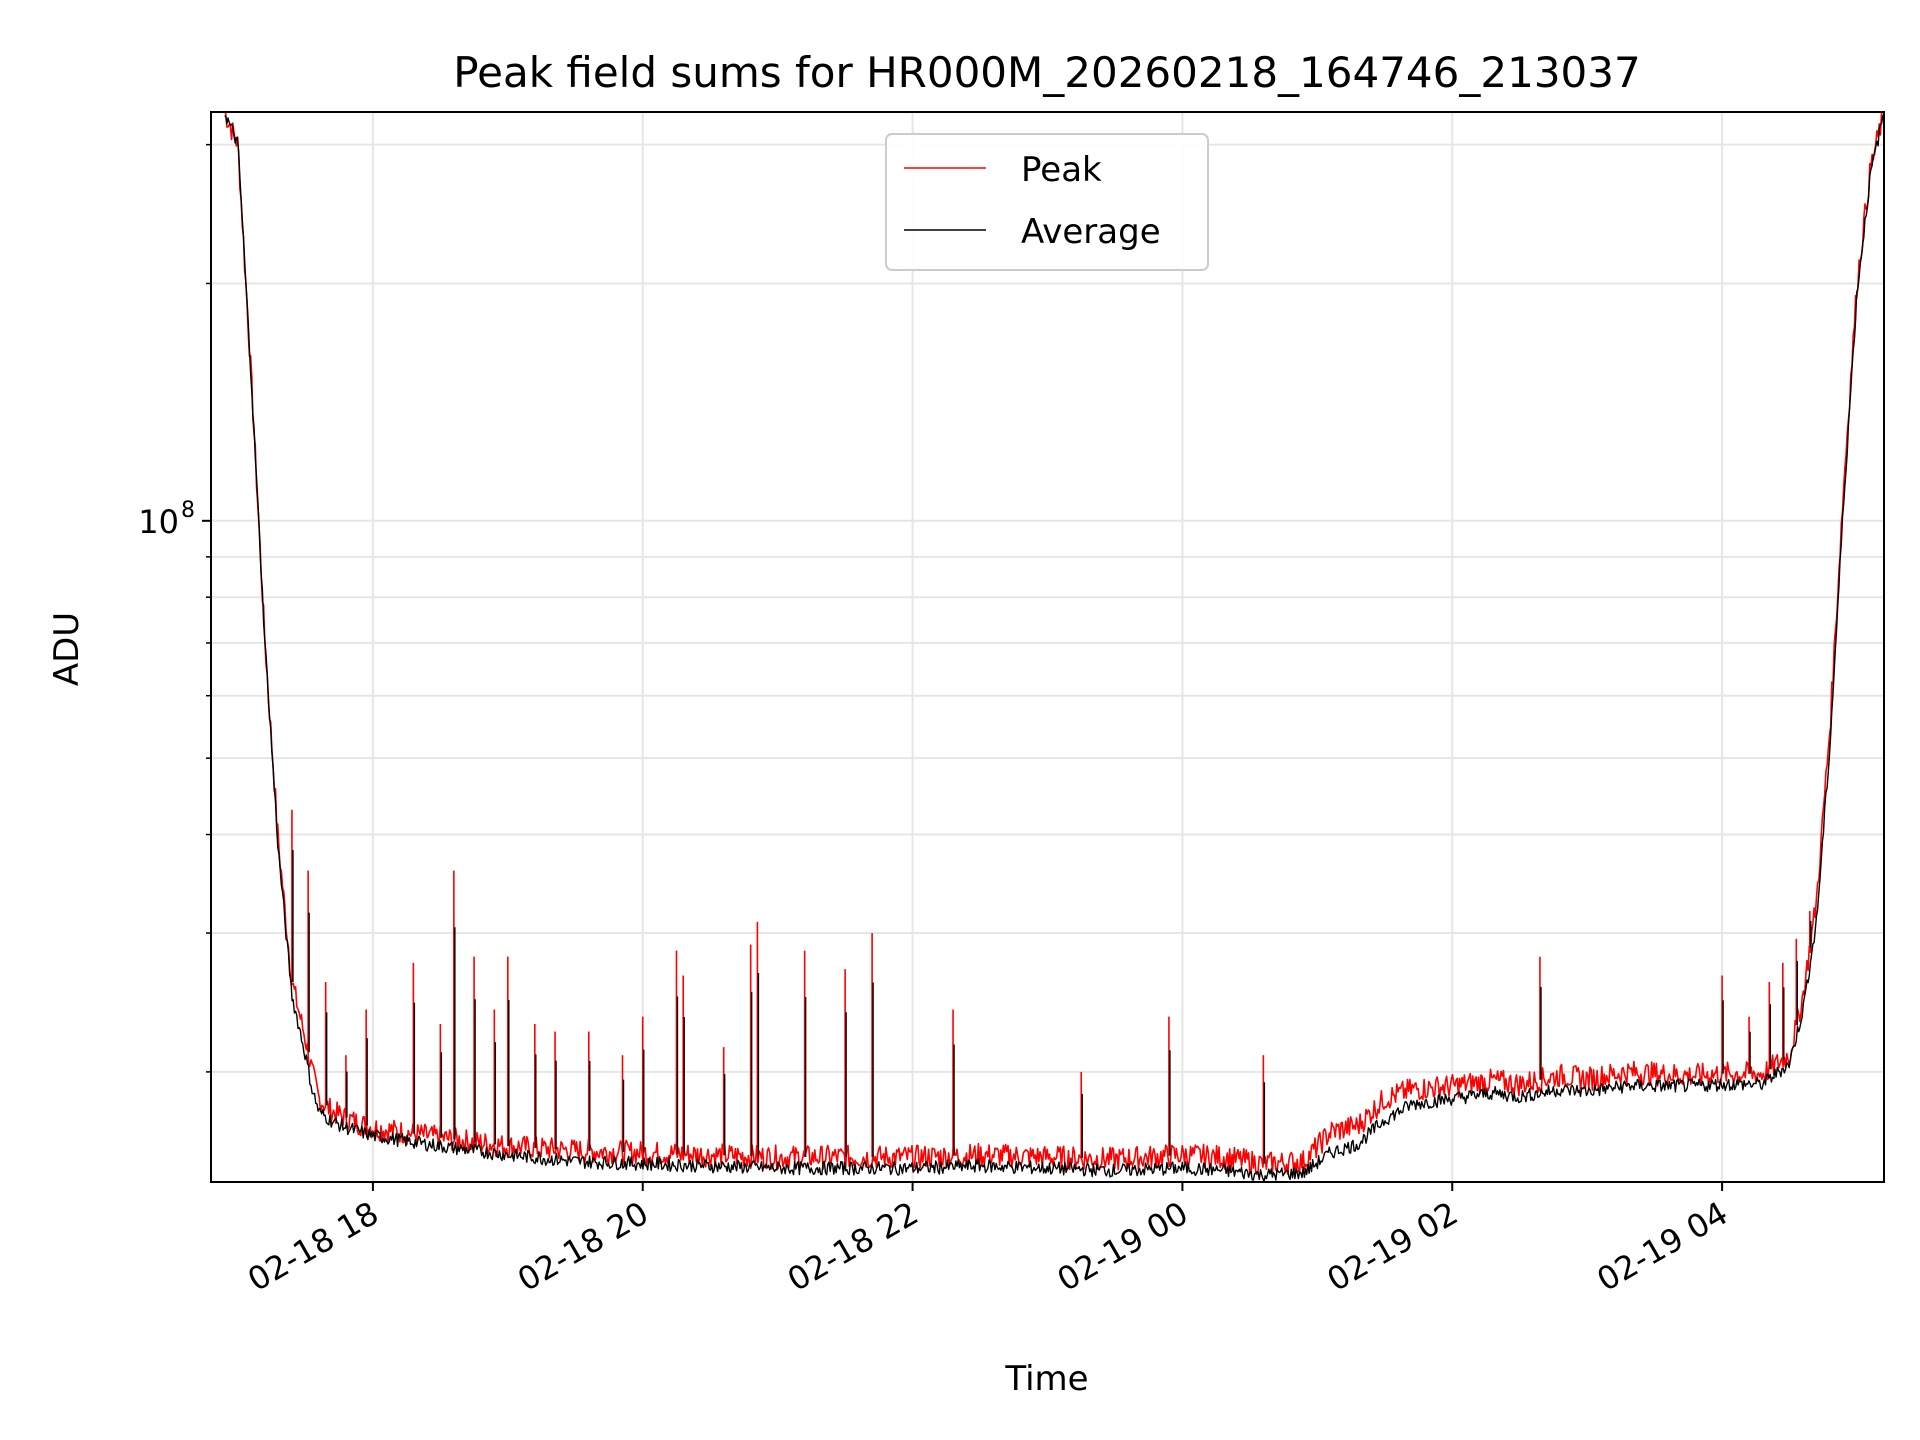 This screenshot has height=1440, width=1920. I want to click on x-axis-label: Time, so click(1046, 1379).